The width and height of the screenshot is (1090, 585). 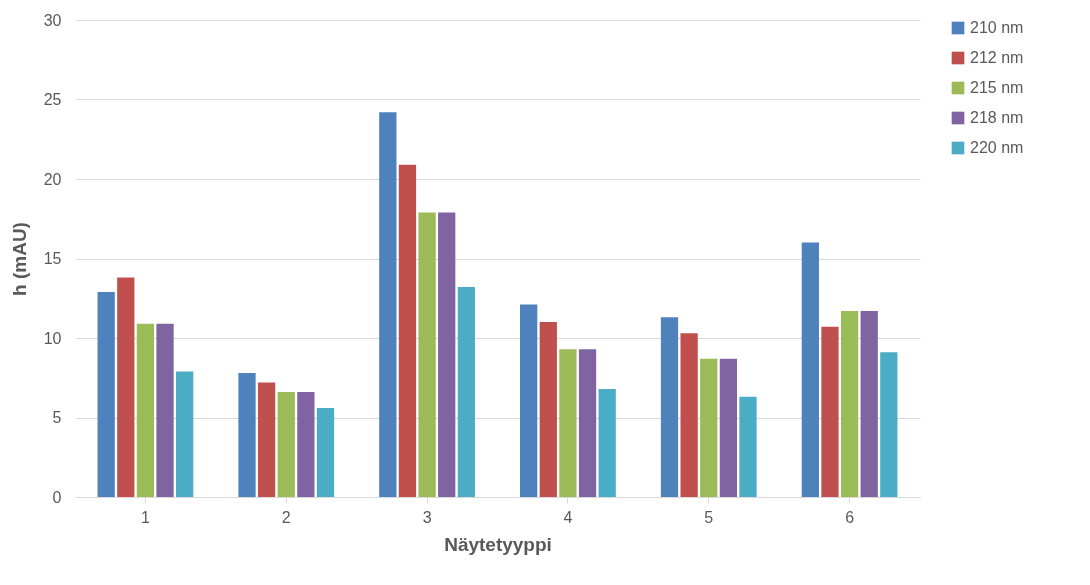 What do you see at coordinates (52, 179) in the screenshot?
I see `y-tick-label: 20` at bounding box center [52, 179].